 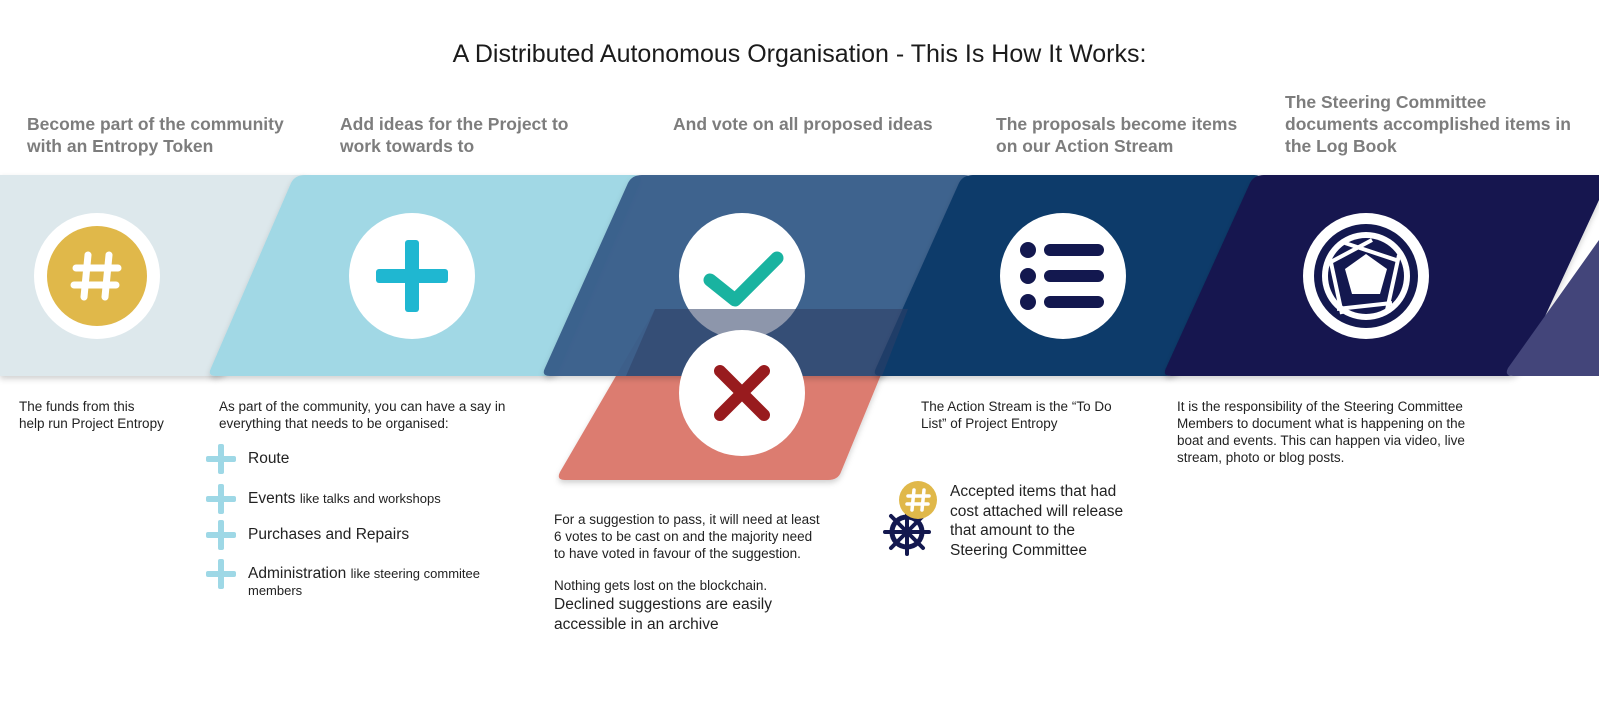 What do you see at coordinates (323, 502) in the screenshot?
I see `list-item-events: Events like talks and workshops` at bounding box center [323, 502].